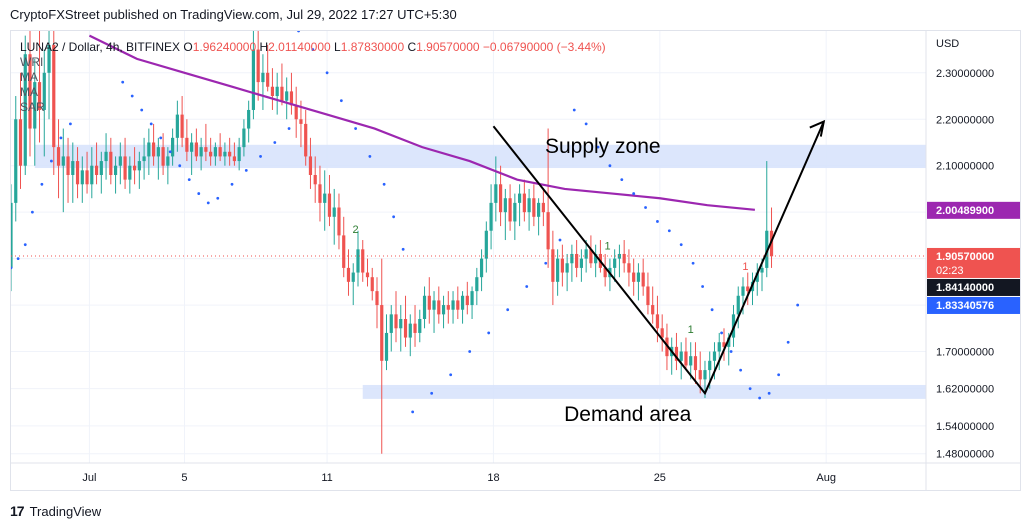 This screenshot has height=532, width=1027. What do you see at coordinates (965, 353) in the screenshot?
I see `y-tick-label: 1.70000000` at bounding box center [965, 353].